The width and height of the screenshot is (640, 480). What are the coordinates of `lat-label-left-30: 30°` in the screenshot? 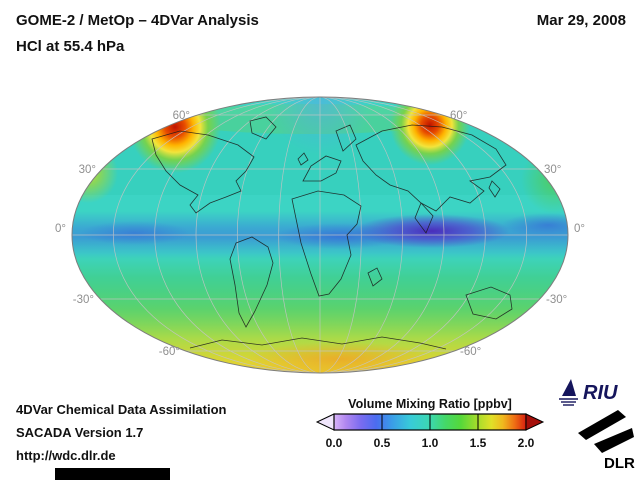 It's located at (87, 170).